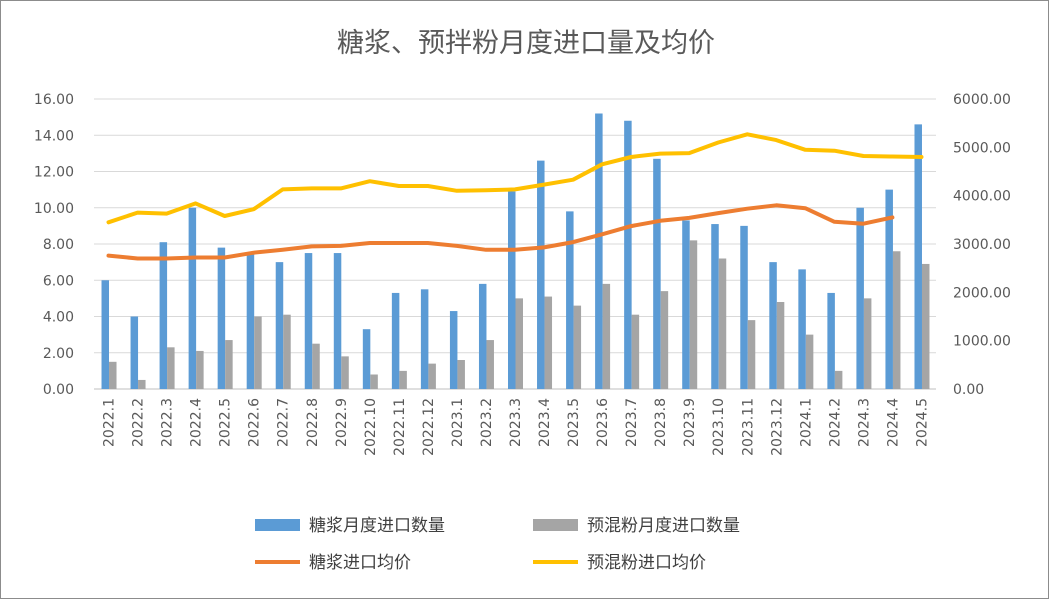  What do you see at coordinates (58, 390) in the screenshot?
I see `left-tick-label: 0.00` at bounding box center [58, 390].